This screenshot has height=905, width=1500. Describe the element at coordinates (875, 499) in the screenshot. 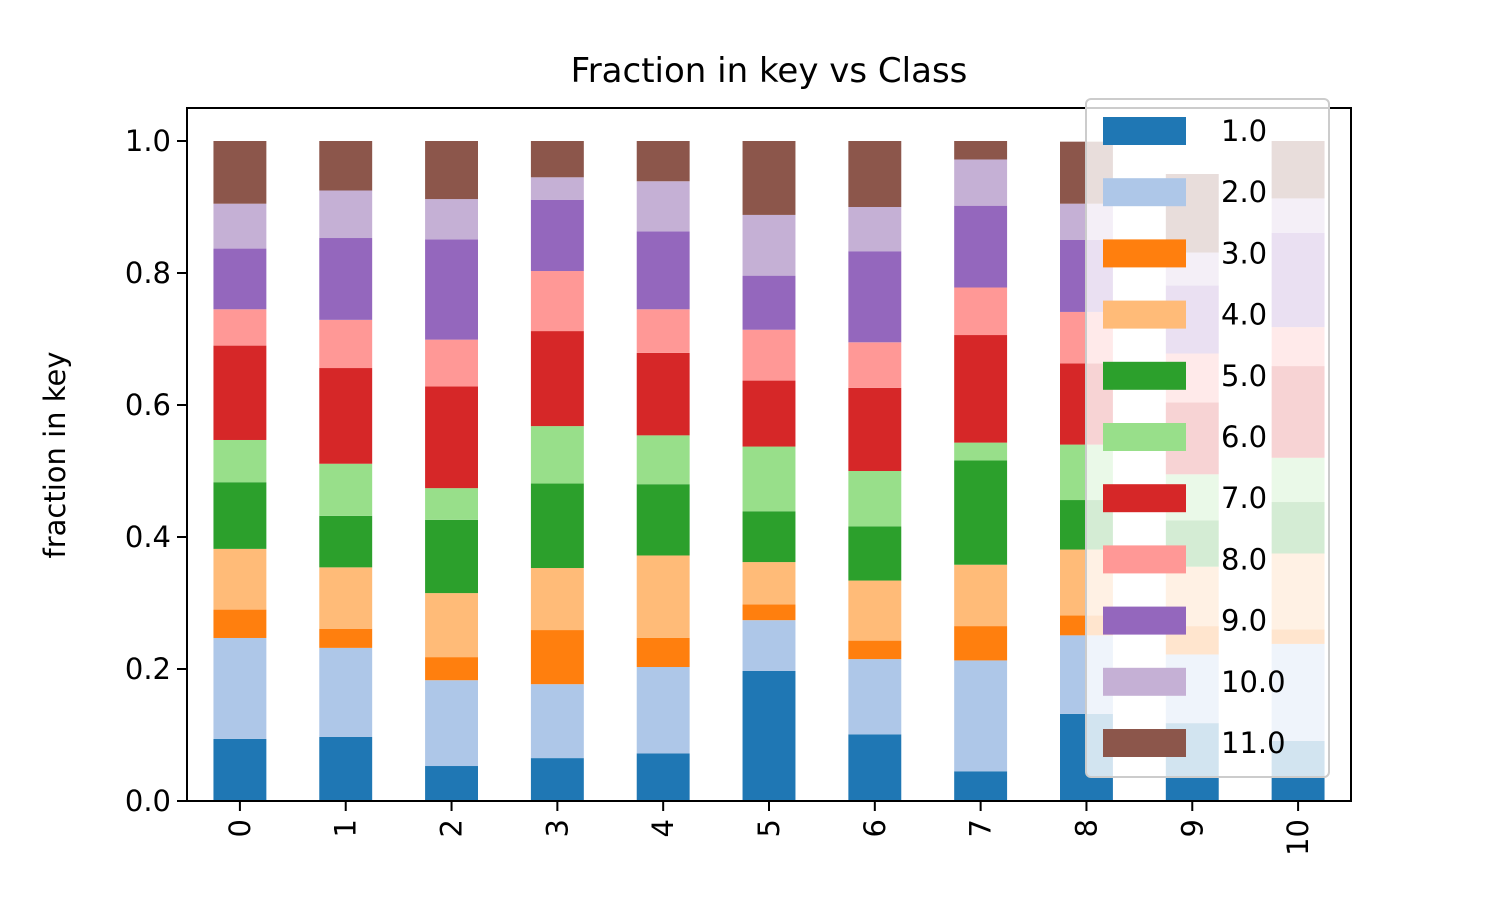

I see `bar-segment-6-6.0` at that location.